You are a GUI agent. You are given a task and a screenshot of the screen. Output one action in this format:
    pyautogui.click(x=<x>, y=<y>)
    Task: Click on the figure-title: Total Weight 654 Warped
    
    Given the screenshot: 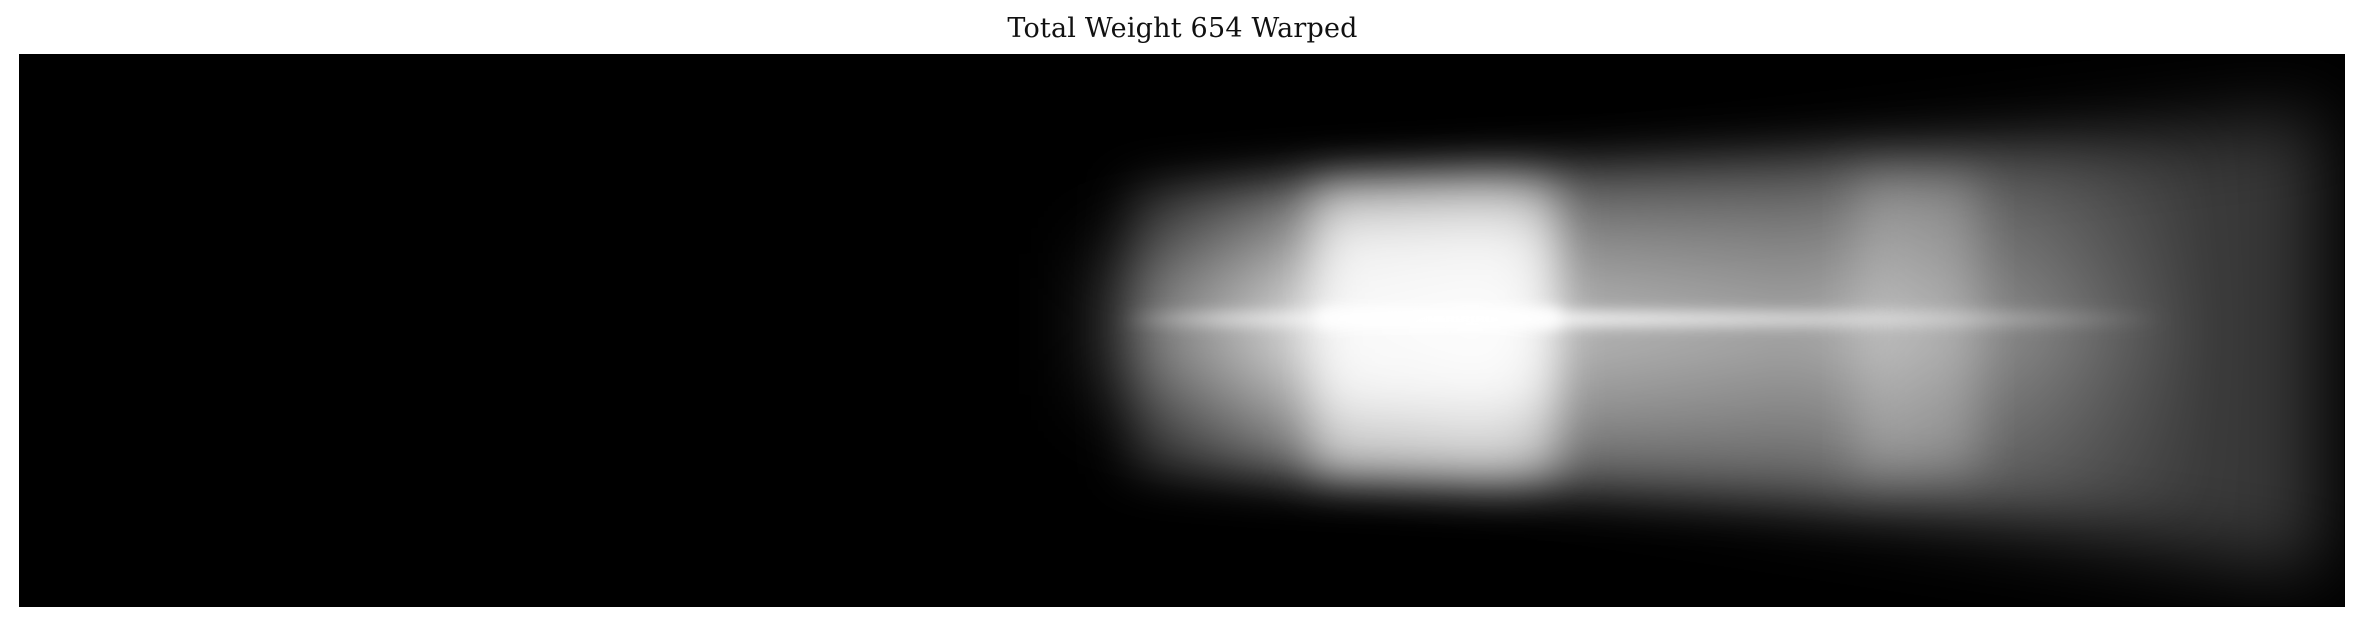 What is the action you would take?
    pyautogui.click(x=1182, y=28)
    